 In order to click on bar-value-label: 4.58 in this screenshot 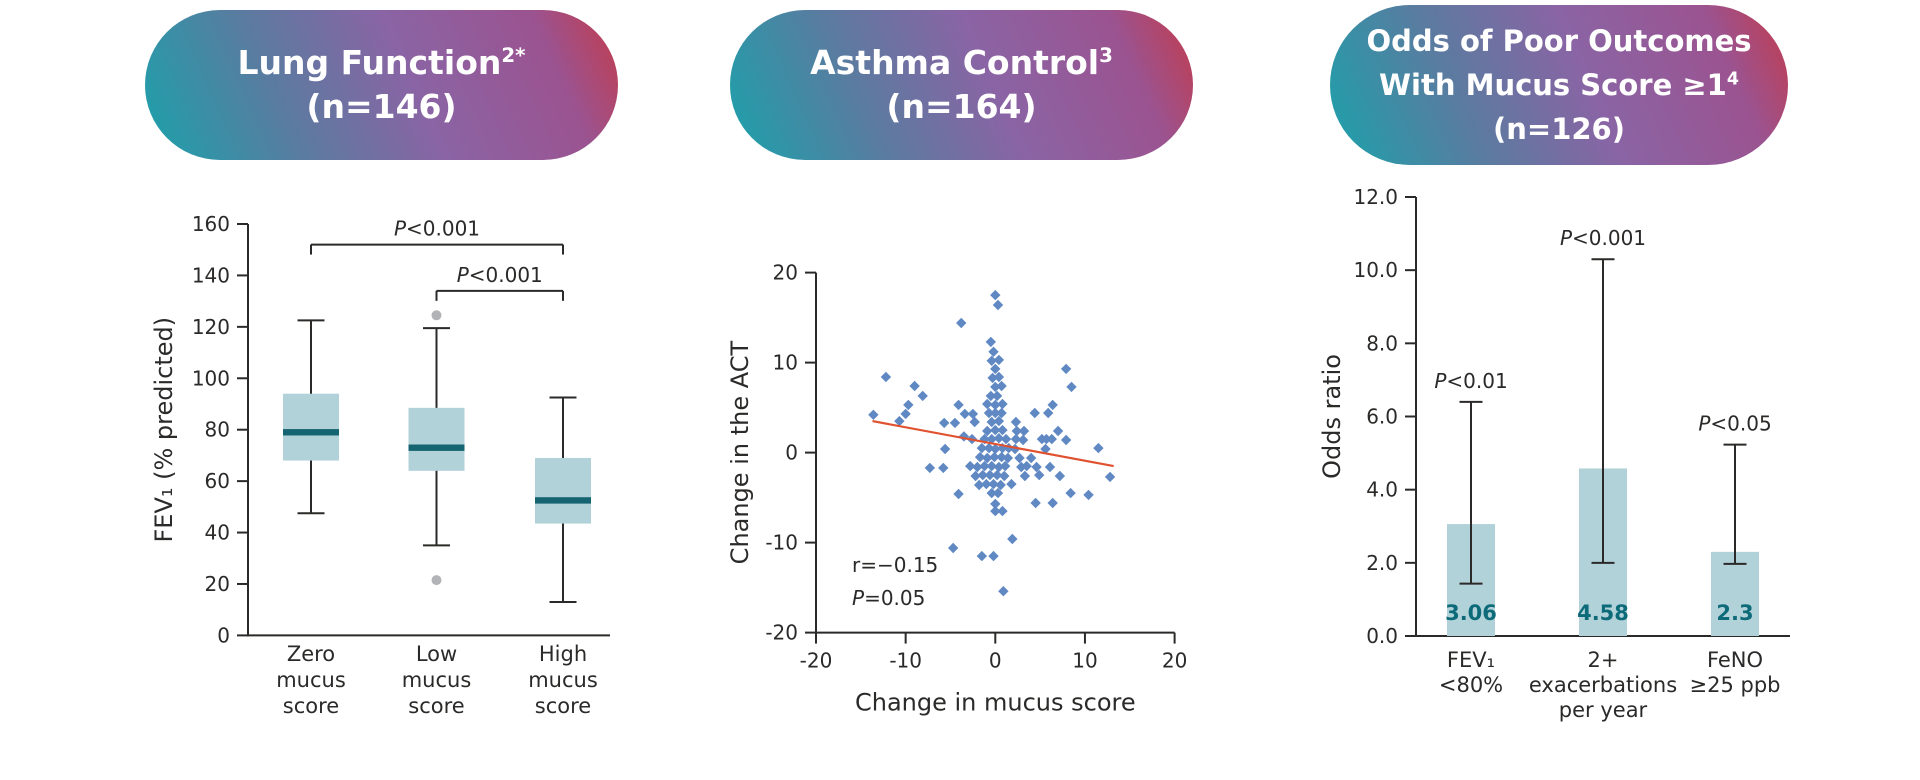, I will do `click(1603, 613)`.